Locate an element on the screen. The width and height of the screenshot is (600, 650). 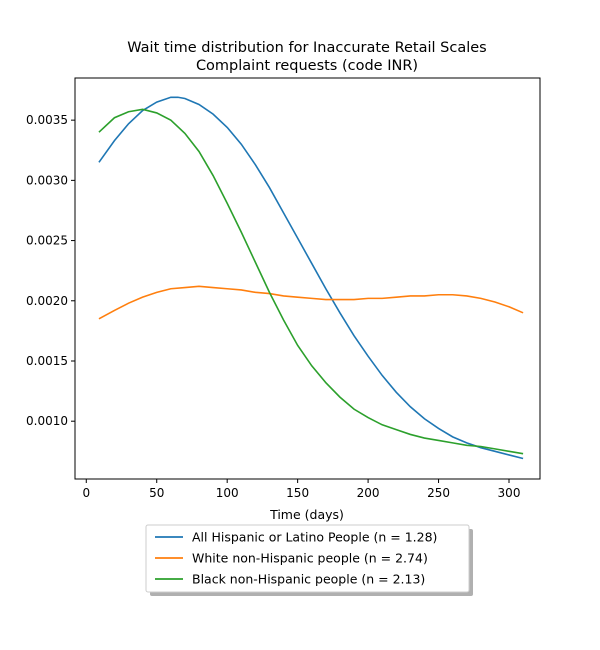
legend-label-3: Black non-Hispanic people (n = 2.13) is located at coordinates (308, 579).